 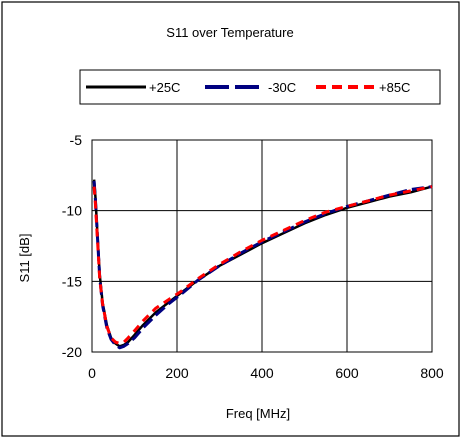 What do you see at coordinates (347, 373) in the screenshot?
I see `x-tick-label: 600` at bounding box center [347, 373].